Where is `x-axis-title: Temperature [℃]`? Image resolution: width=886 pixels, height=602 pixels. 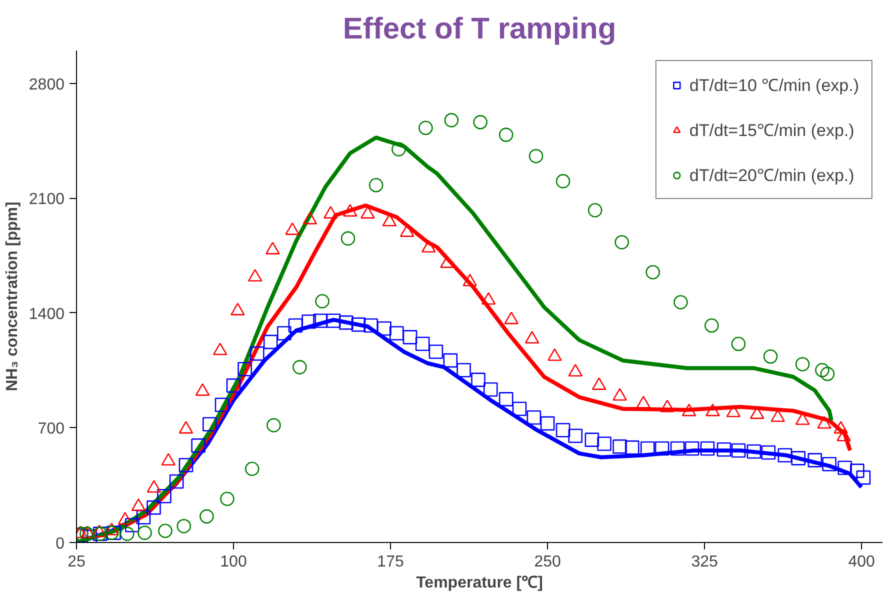 x-axis-title: Temperature [℃] is located at coordinates (479, 583).